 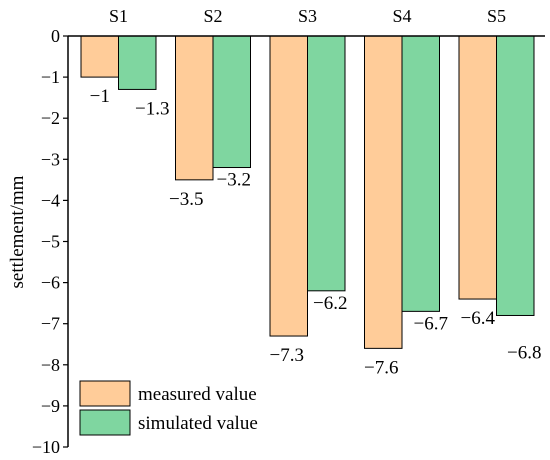 What do you see at coordinates (401, 16) in the screenshot?
I see `x-tick-label: S4` at bounding box center [401, 16].